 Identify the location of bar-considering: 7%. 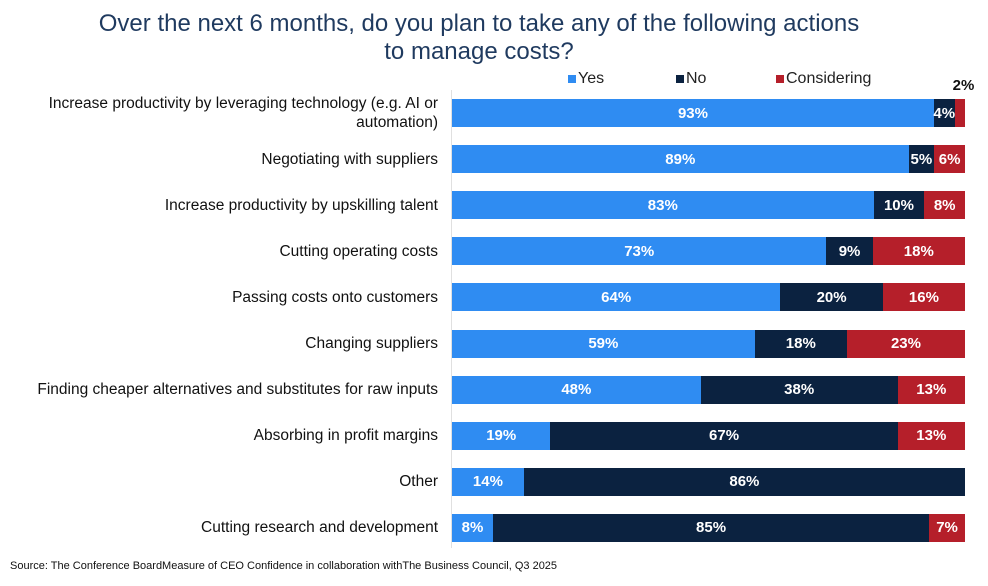
(947, 527).